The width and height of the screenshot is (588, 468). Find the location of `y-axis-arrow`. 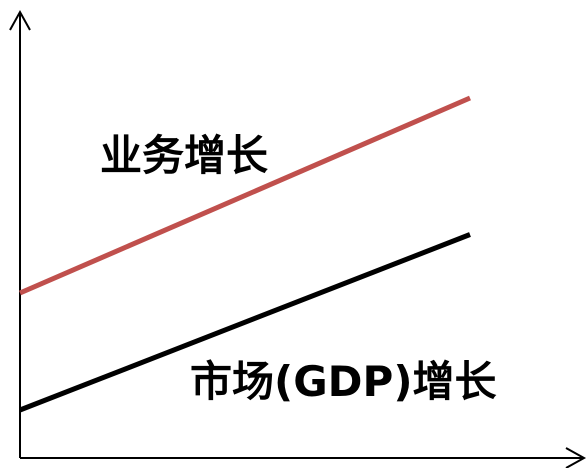

y-axis-arrow is located at coordinates (20, 20).